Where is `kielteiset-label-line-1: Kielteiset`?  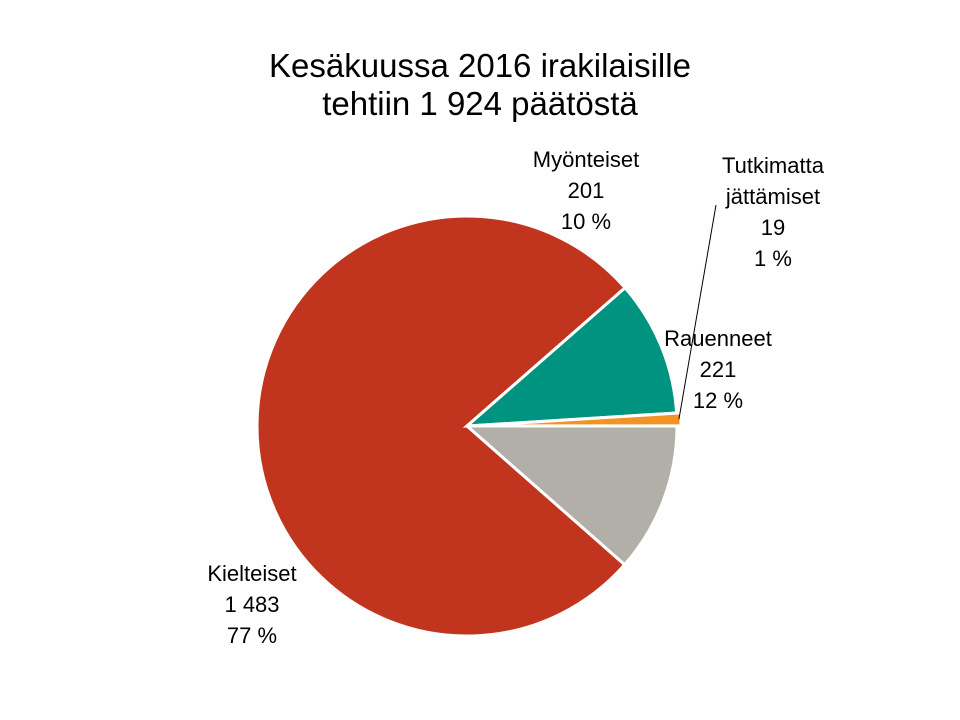
kielteiset-label-line-1: Kielteiset is located at coordinates (251, 573).